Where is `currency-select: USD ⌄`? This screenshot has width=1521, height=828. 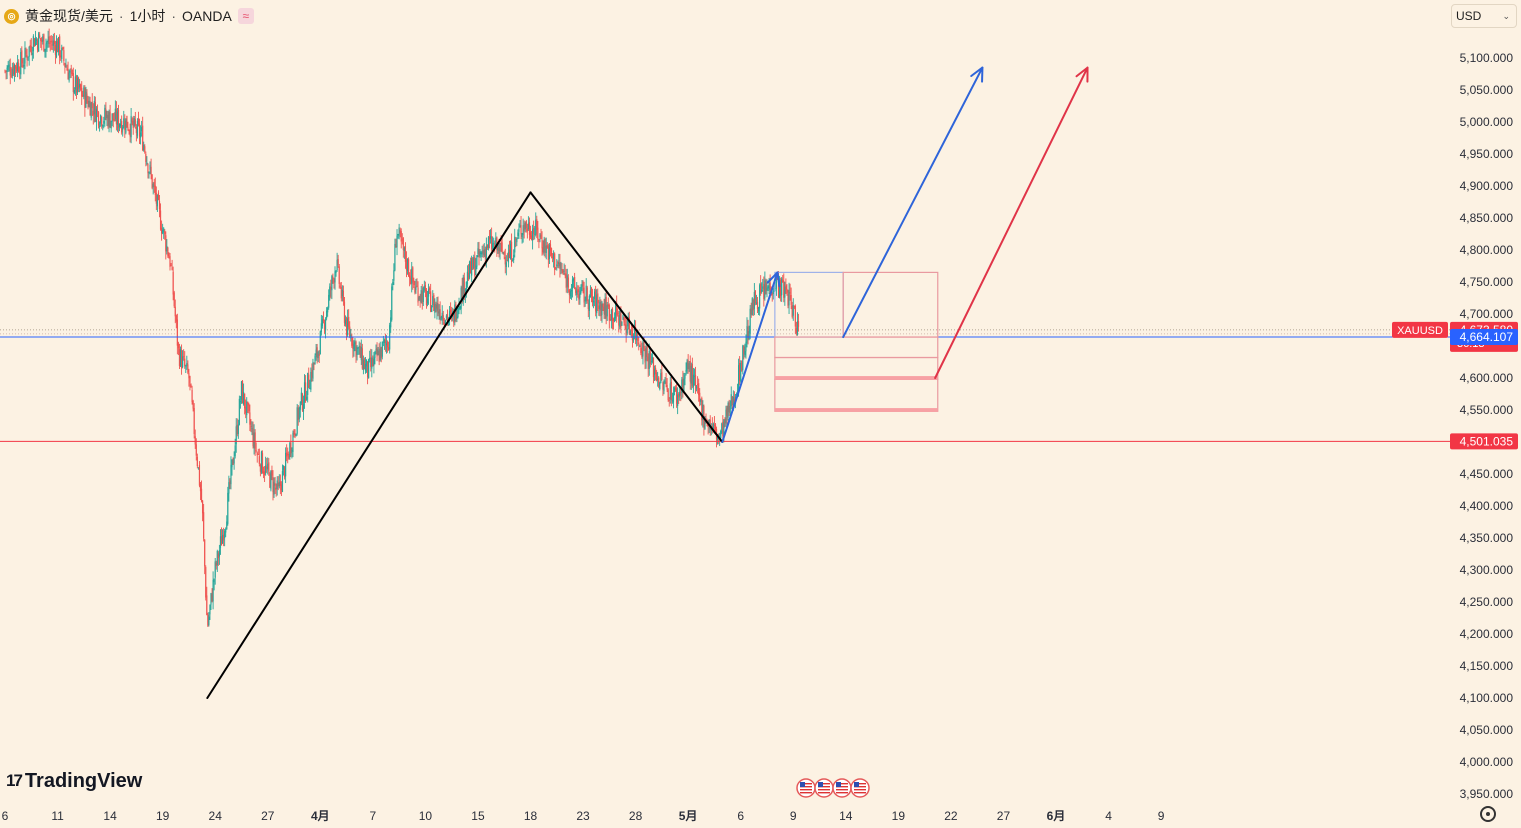
currency-select: USD ⌄ is located at coordinates (1484, 16).